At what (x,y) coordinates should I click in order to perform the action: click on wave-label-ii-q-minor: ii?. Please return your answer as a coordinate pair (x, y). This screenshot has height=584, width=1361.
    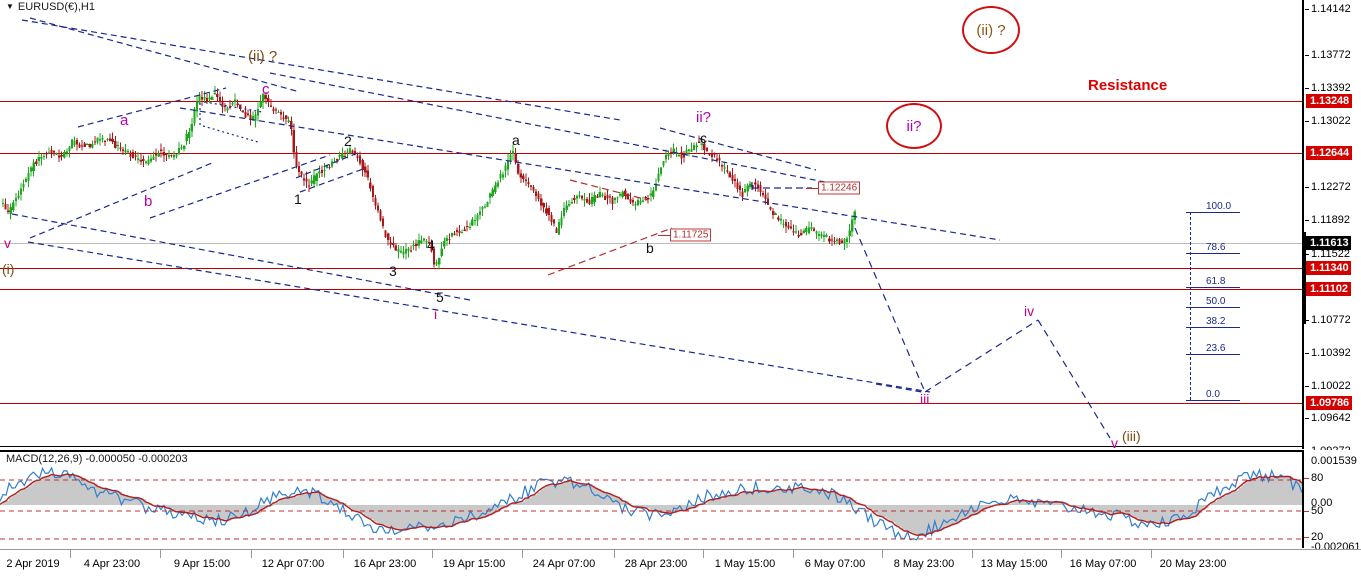
    Looking at the image, I should click on (703, 117).